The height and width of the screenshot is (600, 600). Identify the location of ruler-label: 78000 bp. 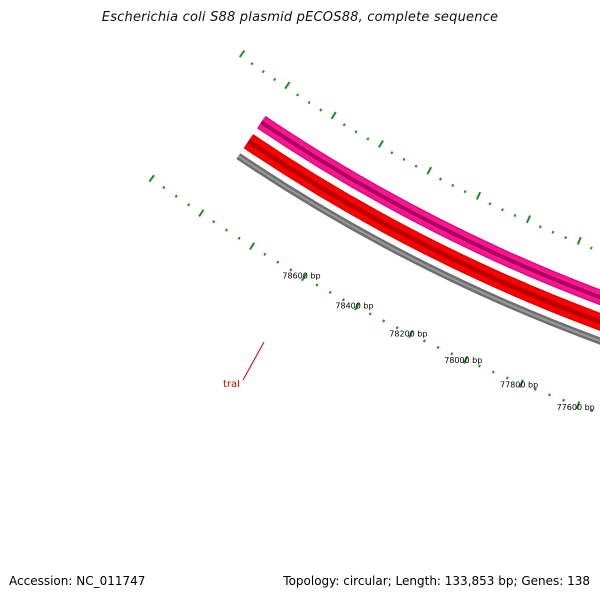
(463, 360).